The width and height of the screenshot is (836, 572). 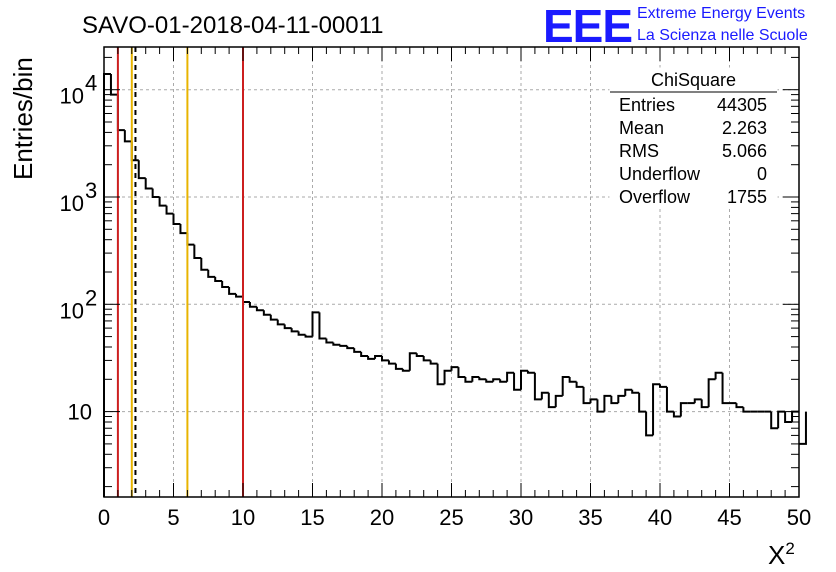 What do you see at coordinates (382, 517) in the screenshot?
I see `x-tick-label: 20` at bounding box center [382, 517].